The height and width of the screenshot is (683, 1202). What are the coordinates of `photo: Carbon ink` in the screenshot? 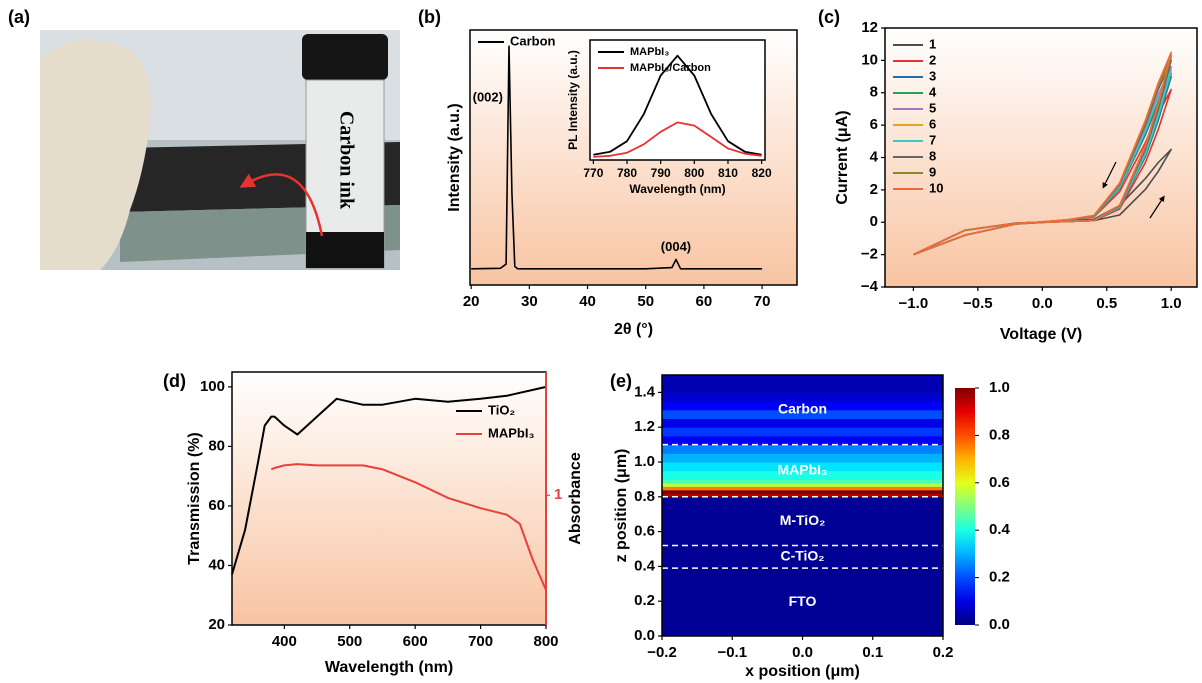 It's located at (220, 150).